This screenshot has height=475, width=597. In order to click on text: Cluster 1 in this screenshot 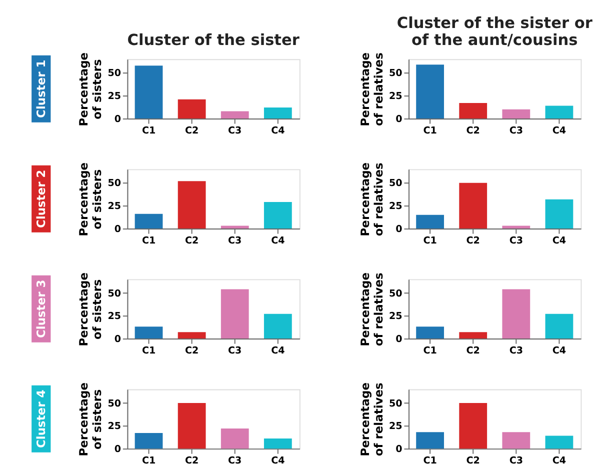, I will do `click(41, 89)`.